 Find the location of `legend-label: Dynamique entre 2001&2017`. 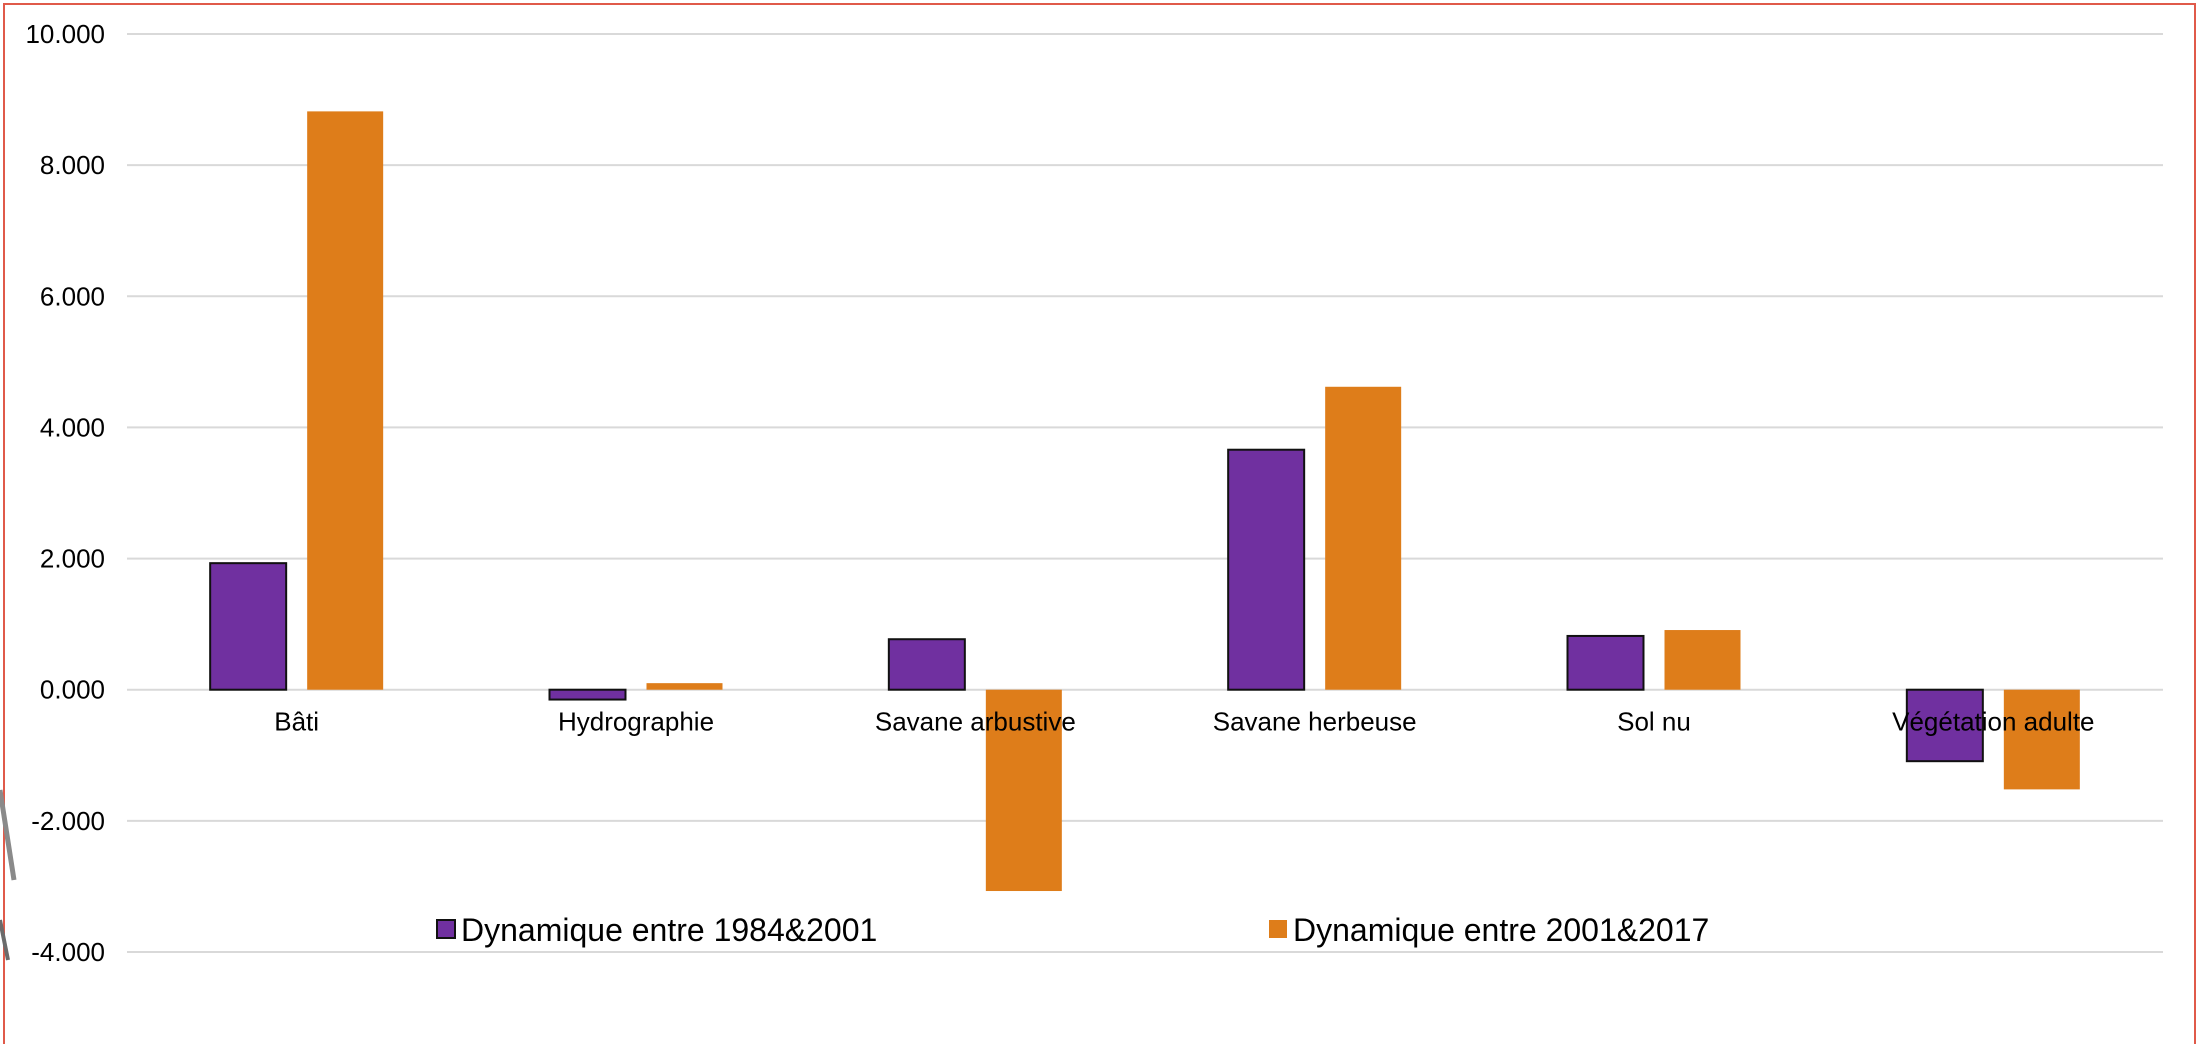

legend-label: Dynamique entre 2001&2017 is located at coordinates (1501, 930).